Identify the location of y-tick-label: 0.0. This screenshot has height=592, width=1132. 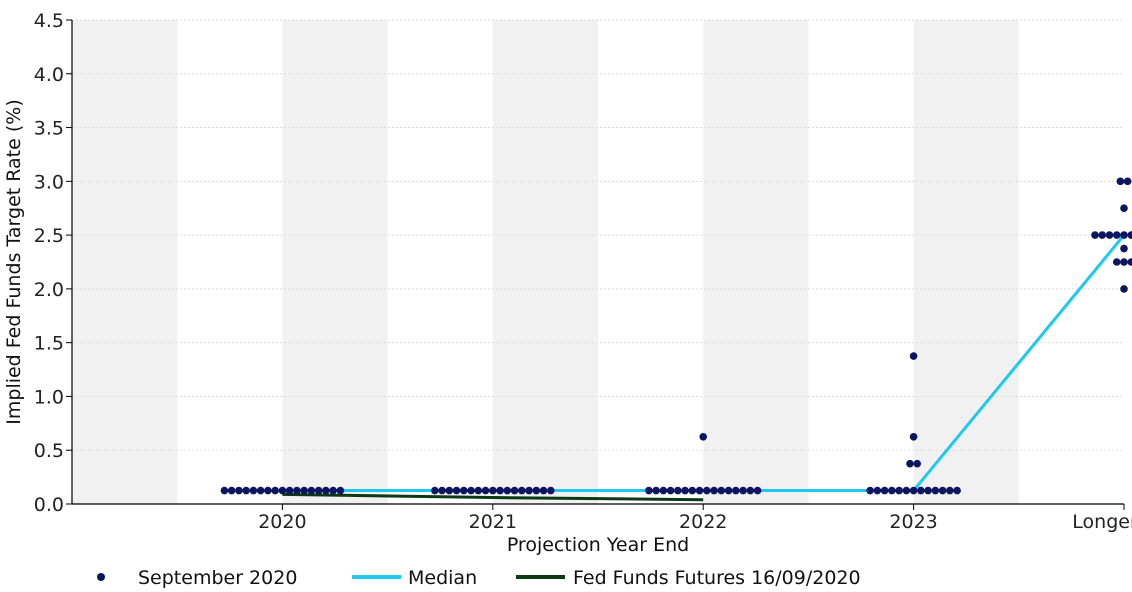
(49, 505).